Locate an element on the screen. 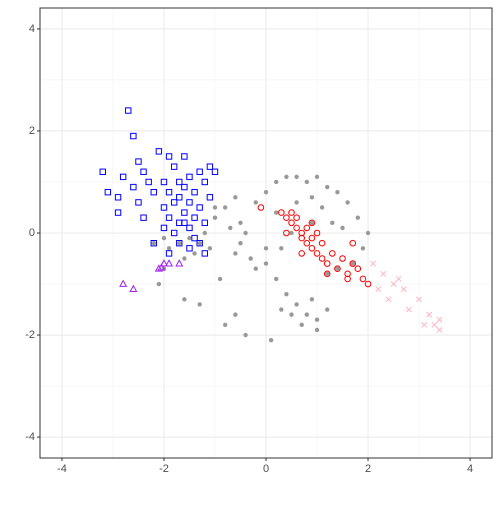  y-tick-label: -4 is located at coordinates (30, 437).